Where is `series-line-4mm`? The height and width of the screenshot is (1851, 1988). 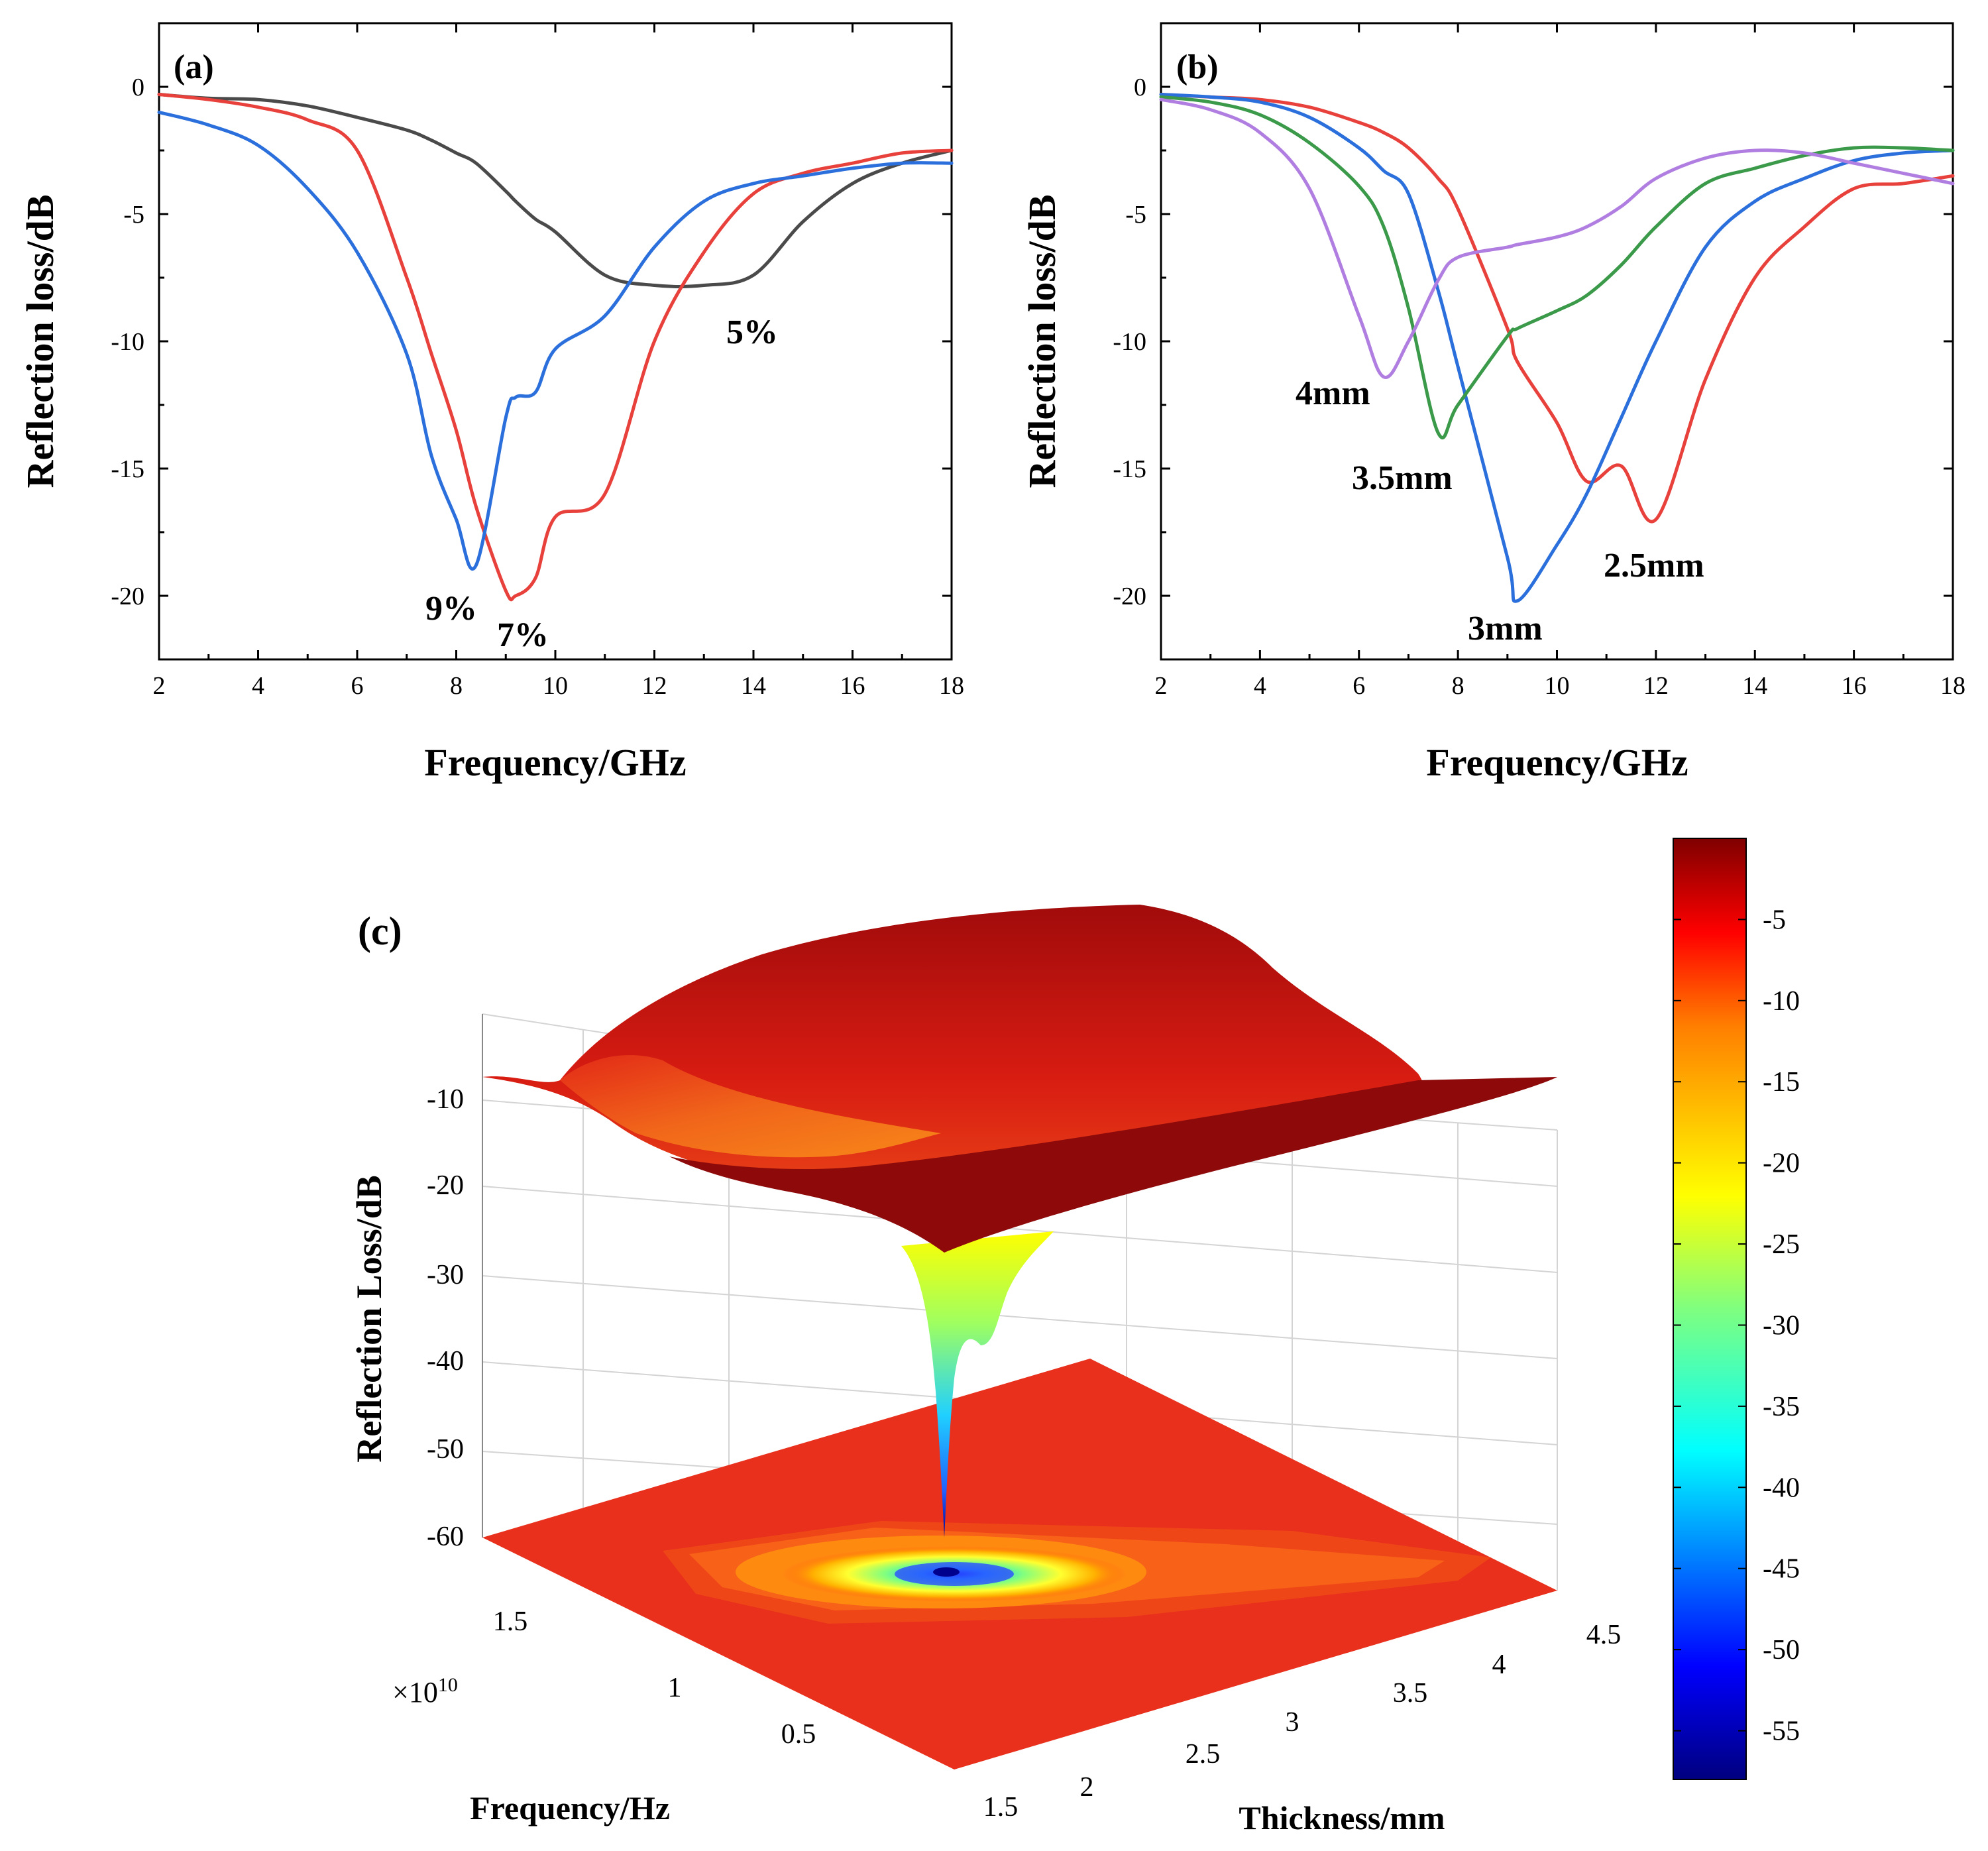 series-line-4mm is located at coordinates (1557, 238).